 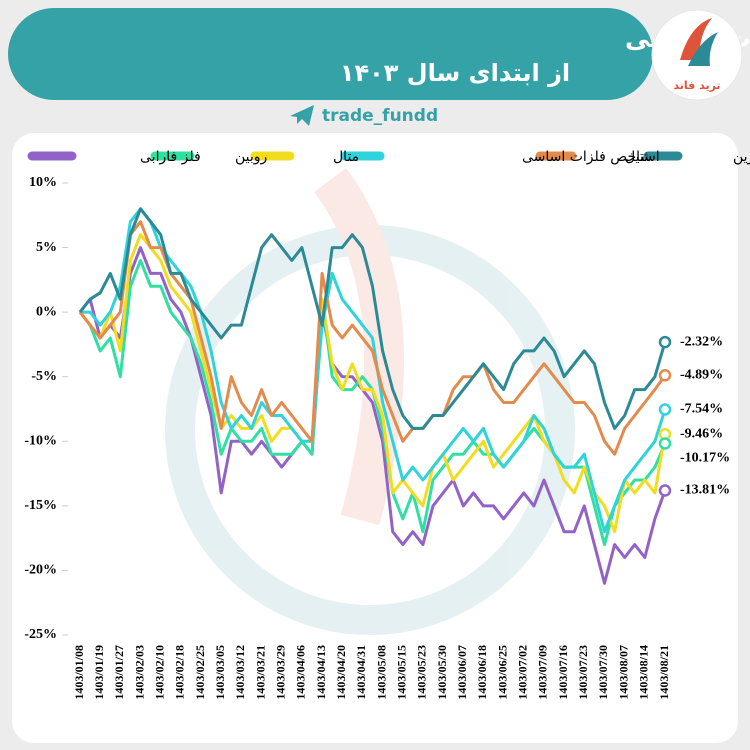 What do you see at coordinates (563, 672) in the screenshot?
I see `x-tick-label: 1403/07/16` at bounding box center [563, 672].